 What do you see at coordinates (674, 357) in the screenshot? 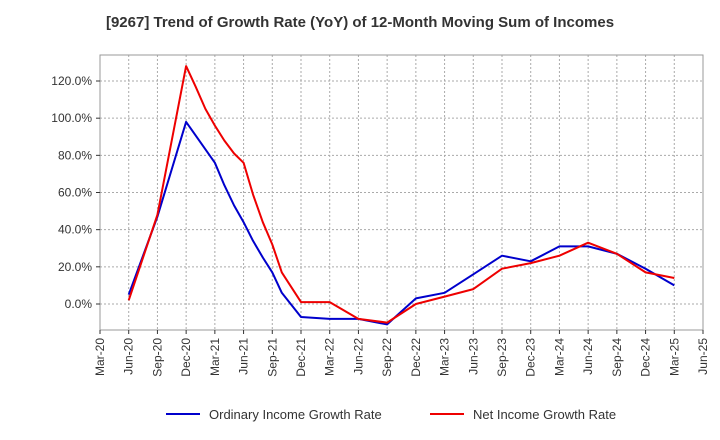
I see `x-tick-label: Mar-25` at bounding box center [674, 357].